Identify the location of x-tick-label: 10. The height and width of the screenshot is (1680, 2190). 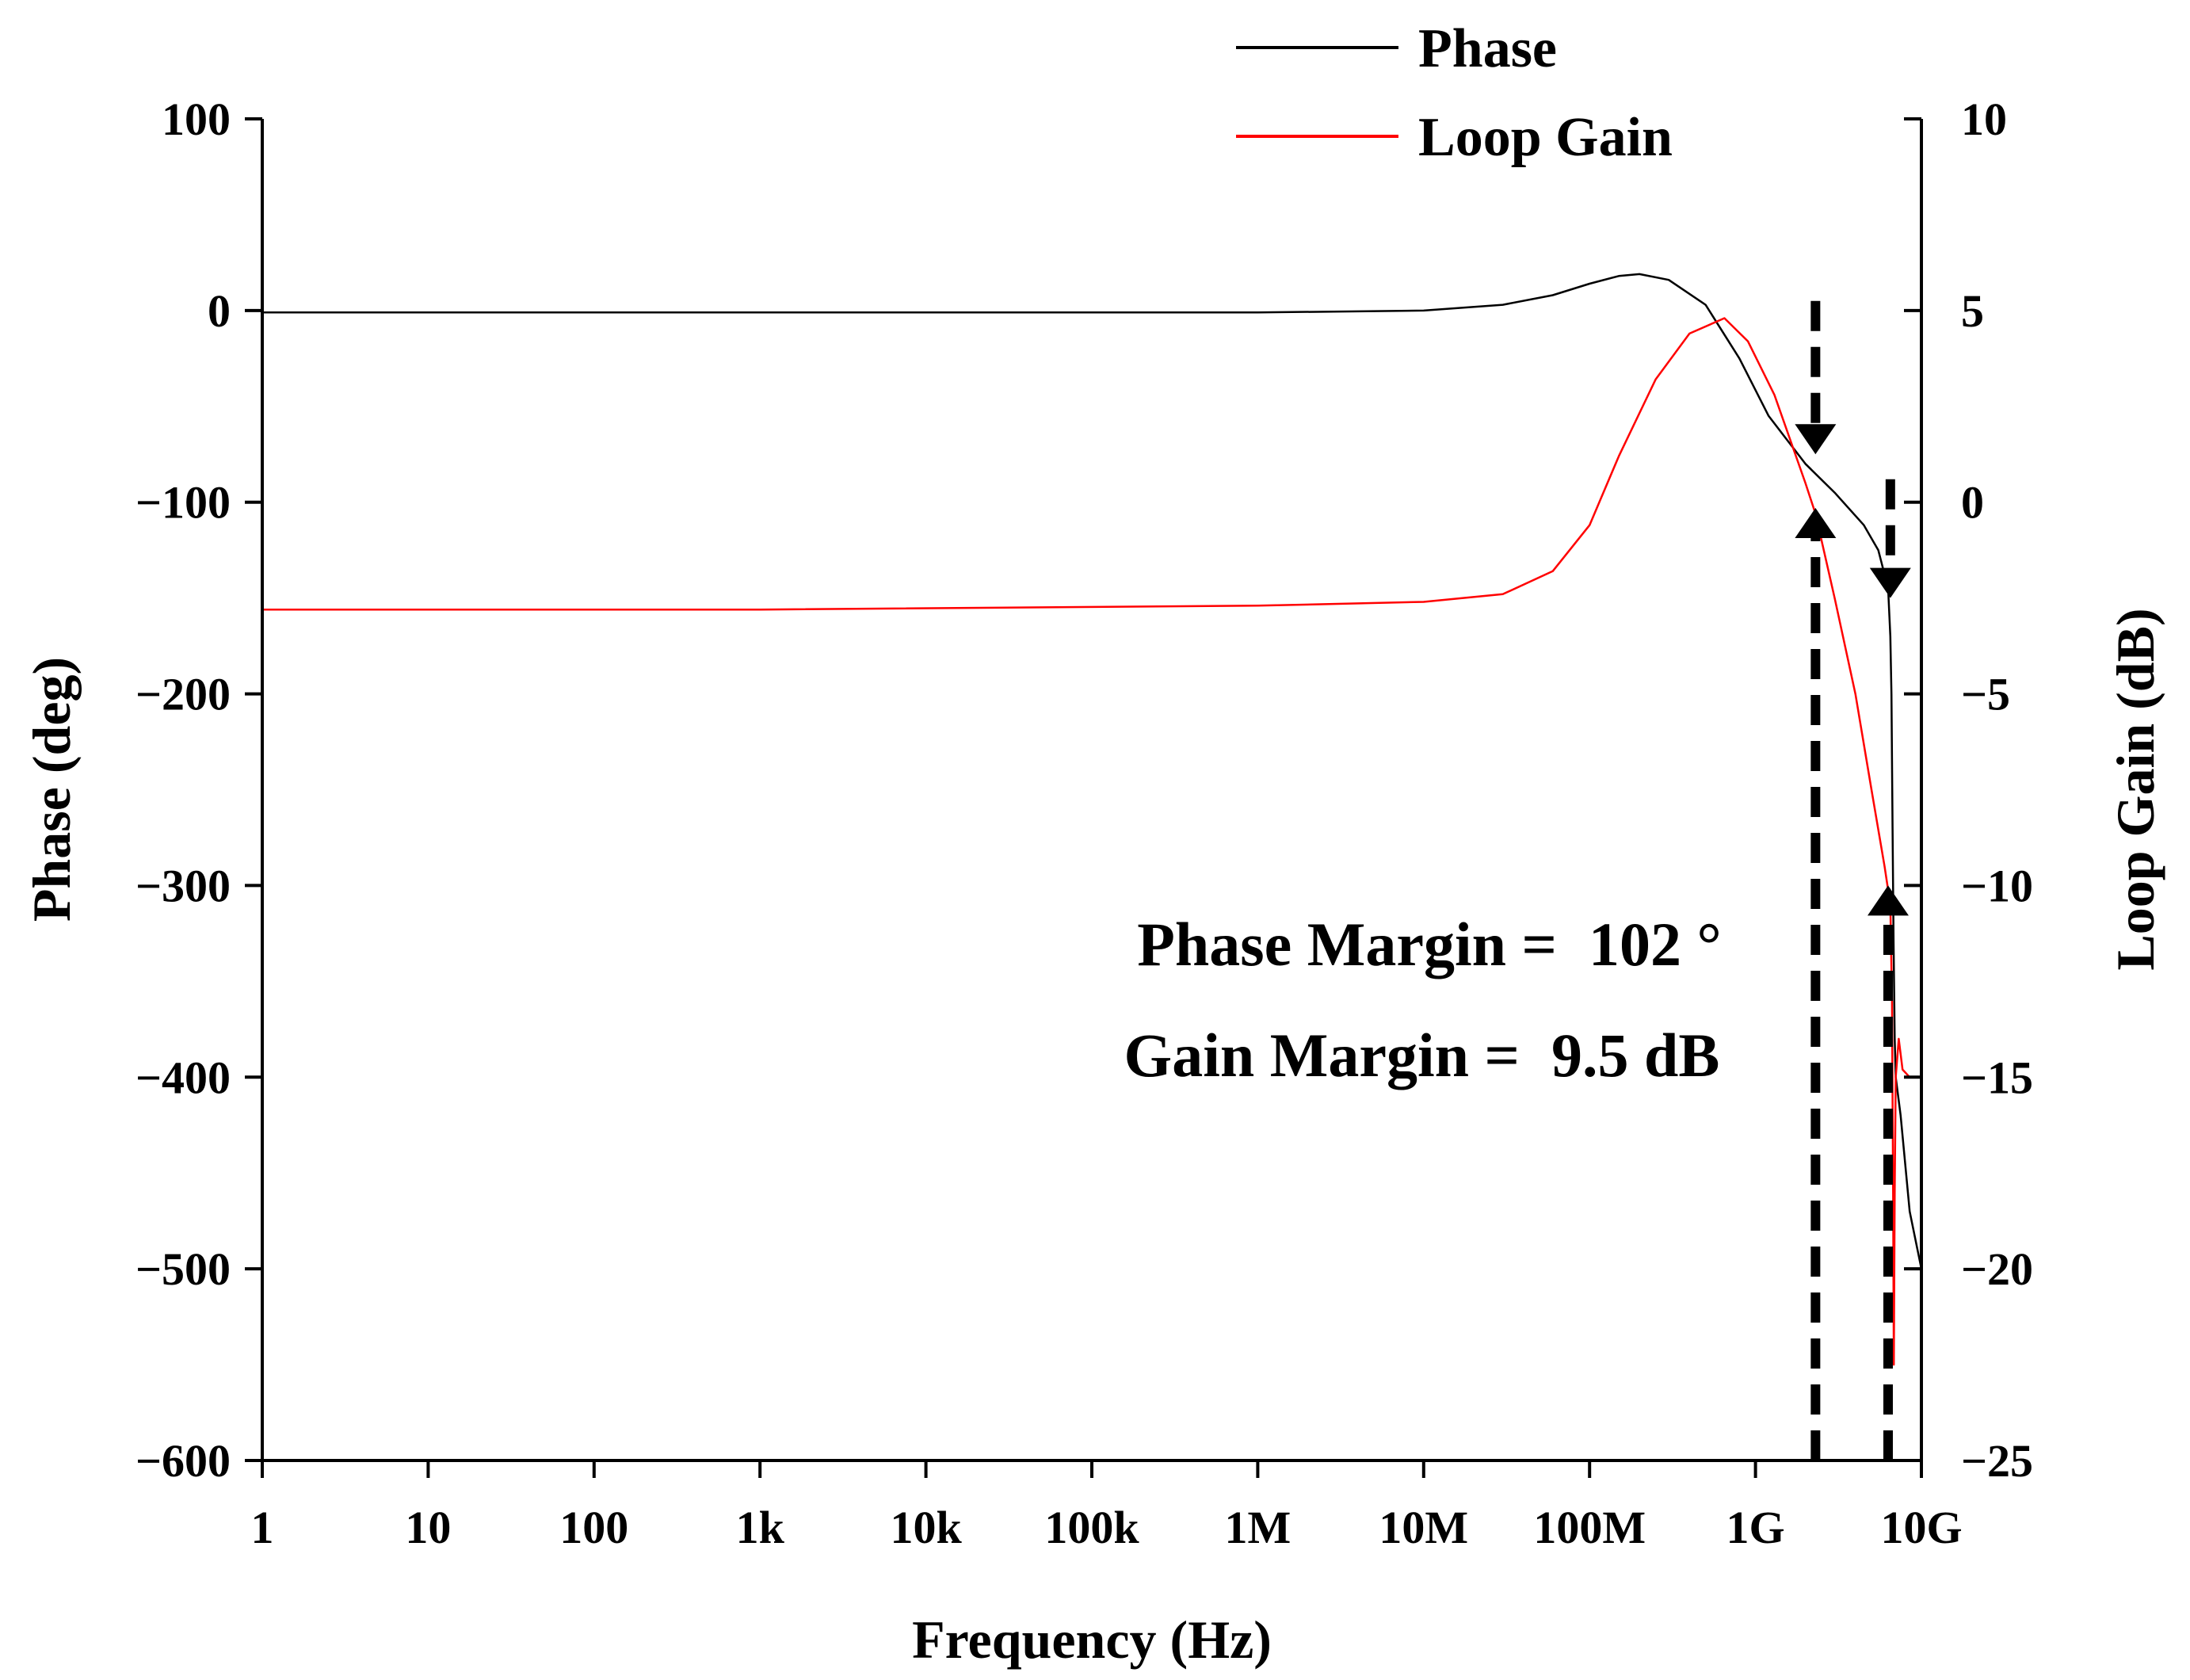
(428, 1528).